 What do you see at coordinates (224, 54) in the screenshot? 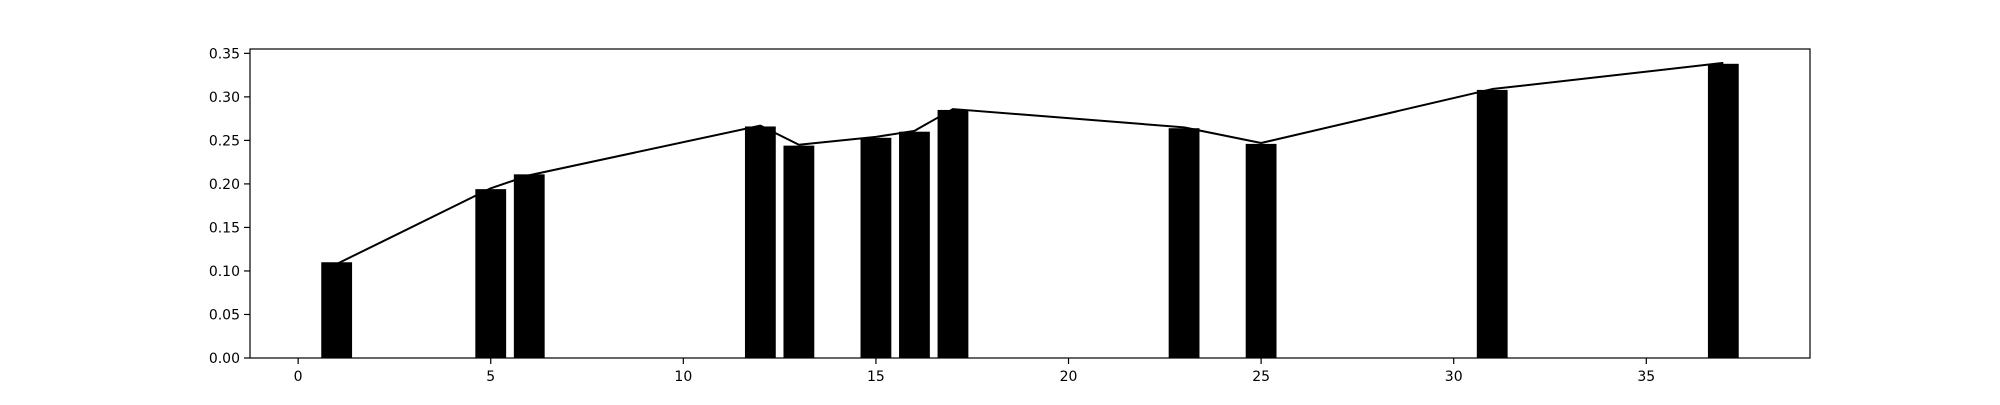
I see `y-tick-label: 0.35` at bounding box center [224, 54].